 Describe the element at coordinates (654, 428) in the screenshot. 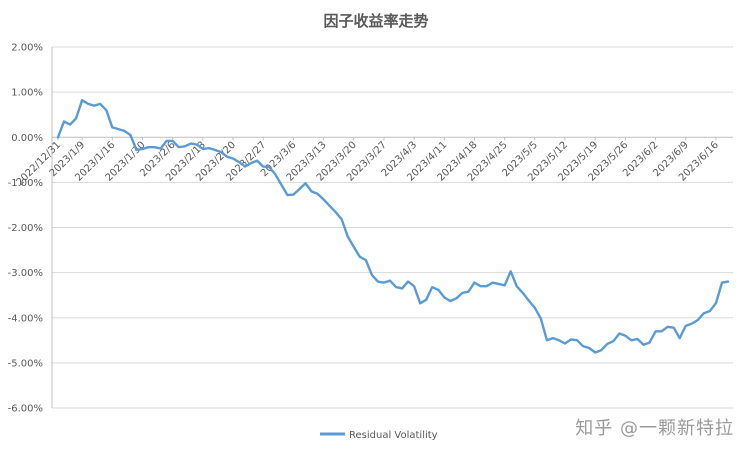

I see `watermark: 知乎 @一颗新特拉` at that location.